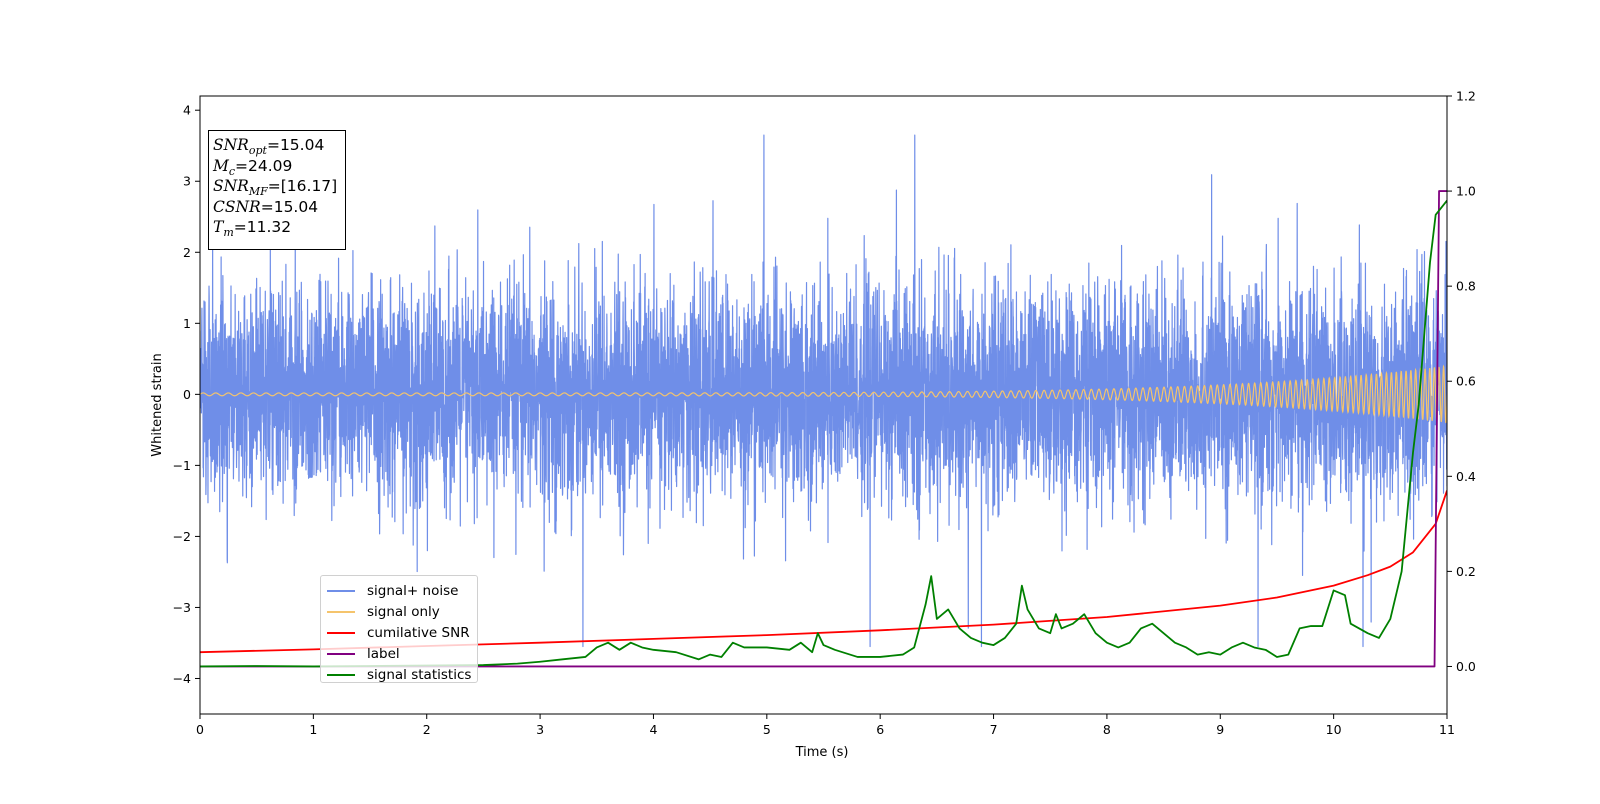 The height and width of the screenshot is (804, 1600). What do you see at coordinates (1334, 729) in the screenshot?
I see `x-tick-label-10: 10` at bounding box center [1334, 729].